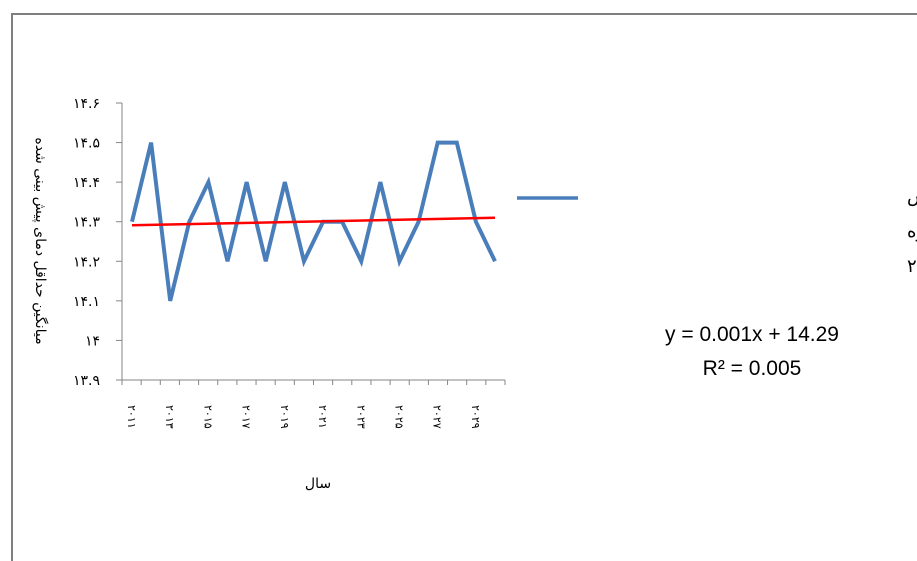 The height and width of the screenshot is (561, 917). I want to click on y-axis-ticks: ۱۳.۹ ۱۴ ۱۴.۱ ۱۴.۲ ۱۴.۳ ۱۴.۴ ۱۴.۵ ۱۴.۶, so click(97, 242).